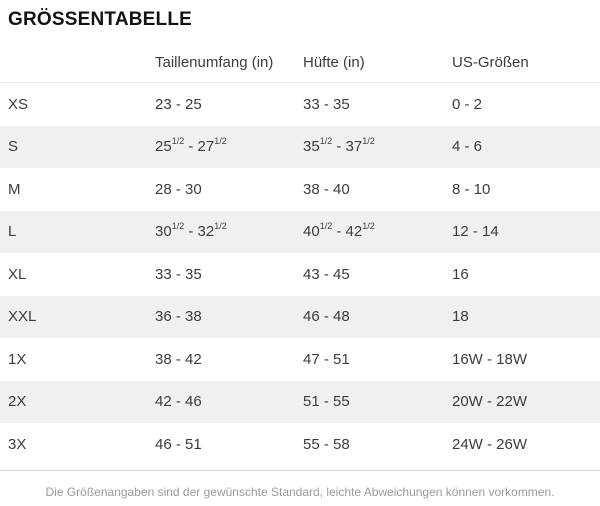 Image resolution: width=600 pixels, height=506 pixels. I want to click on us-size-cell: 20W - 22W, so click(490, 402).